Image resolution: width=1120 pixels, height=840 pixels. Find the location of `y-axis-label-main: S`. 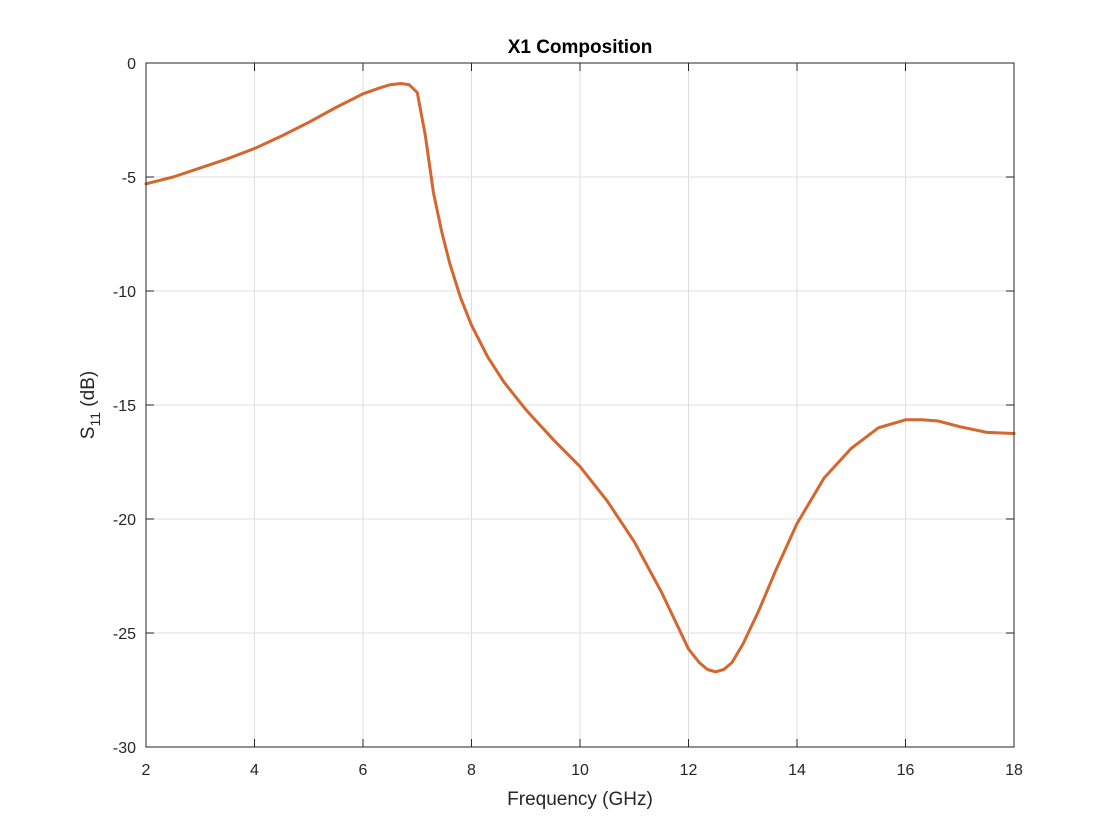

y-axis-label-main: S is located at coordinates (88, 433).